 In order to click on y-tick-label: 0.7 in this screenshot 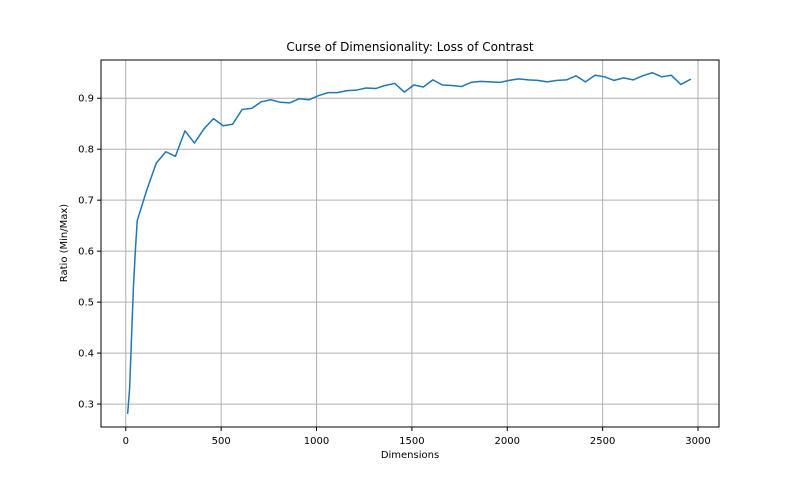, I will do `click(86, 201)`.